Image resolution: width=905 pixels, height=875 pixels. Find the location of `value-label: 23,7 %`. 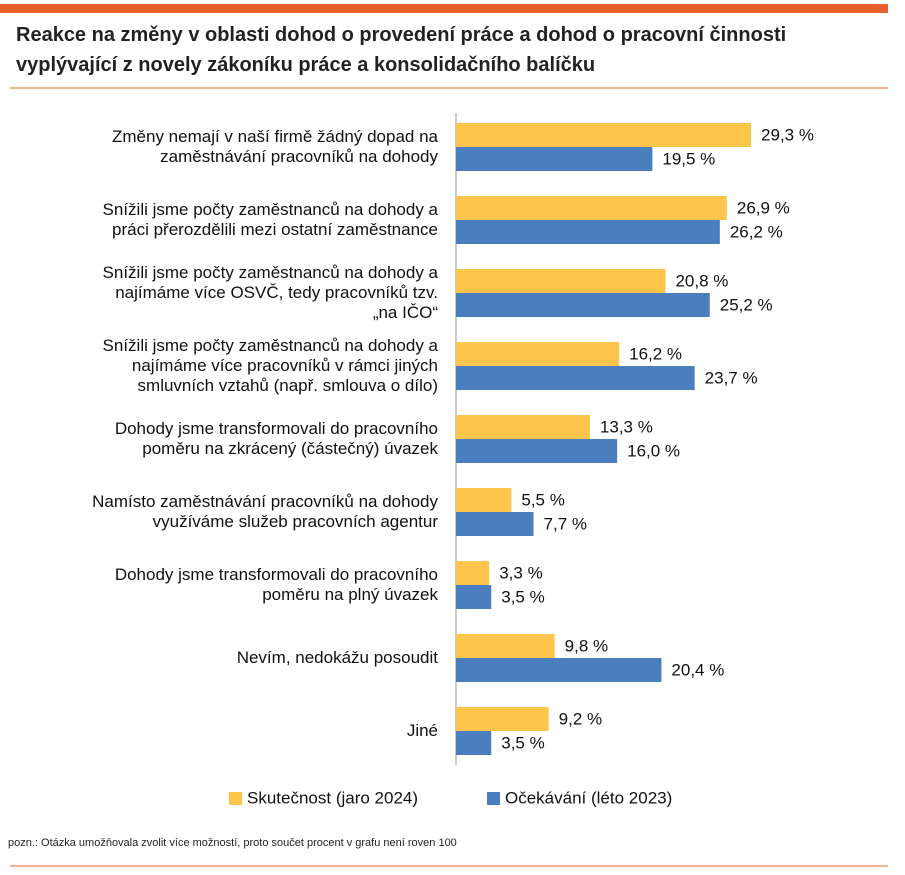

value-label: 23,7 % is located at coordinates (731, 377).